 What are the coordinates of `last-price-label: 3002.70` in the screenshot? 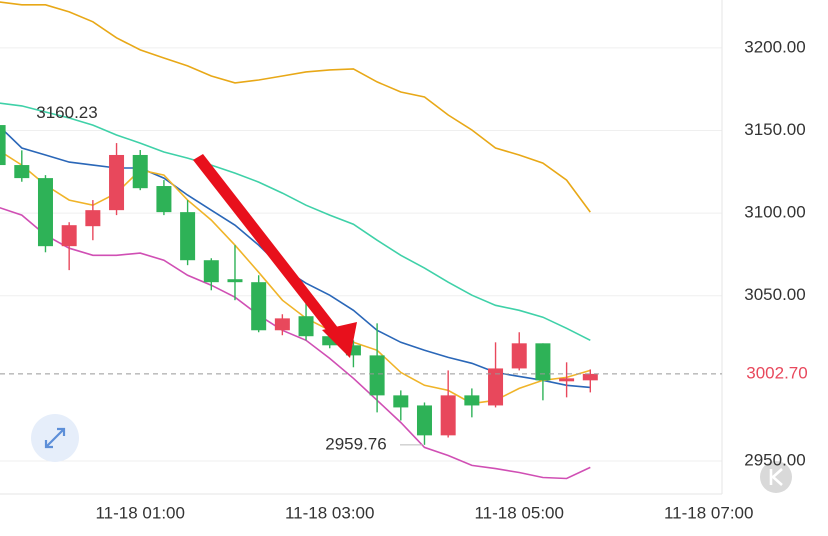 It's located at (776, 372).